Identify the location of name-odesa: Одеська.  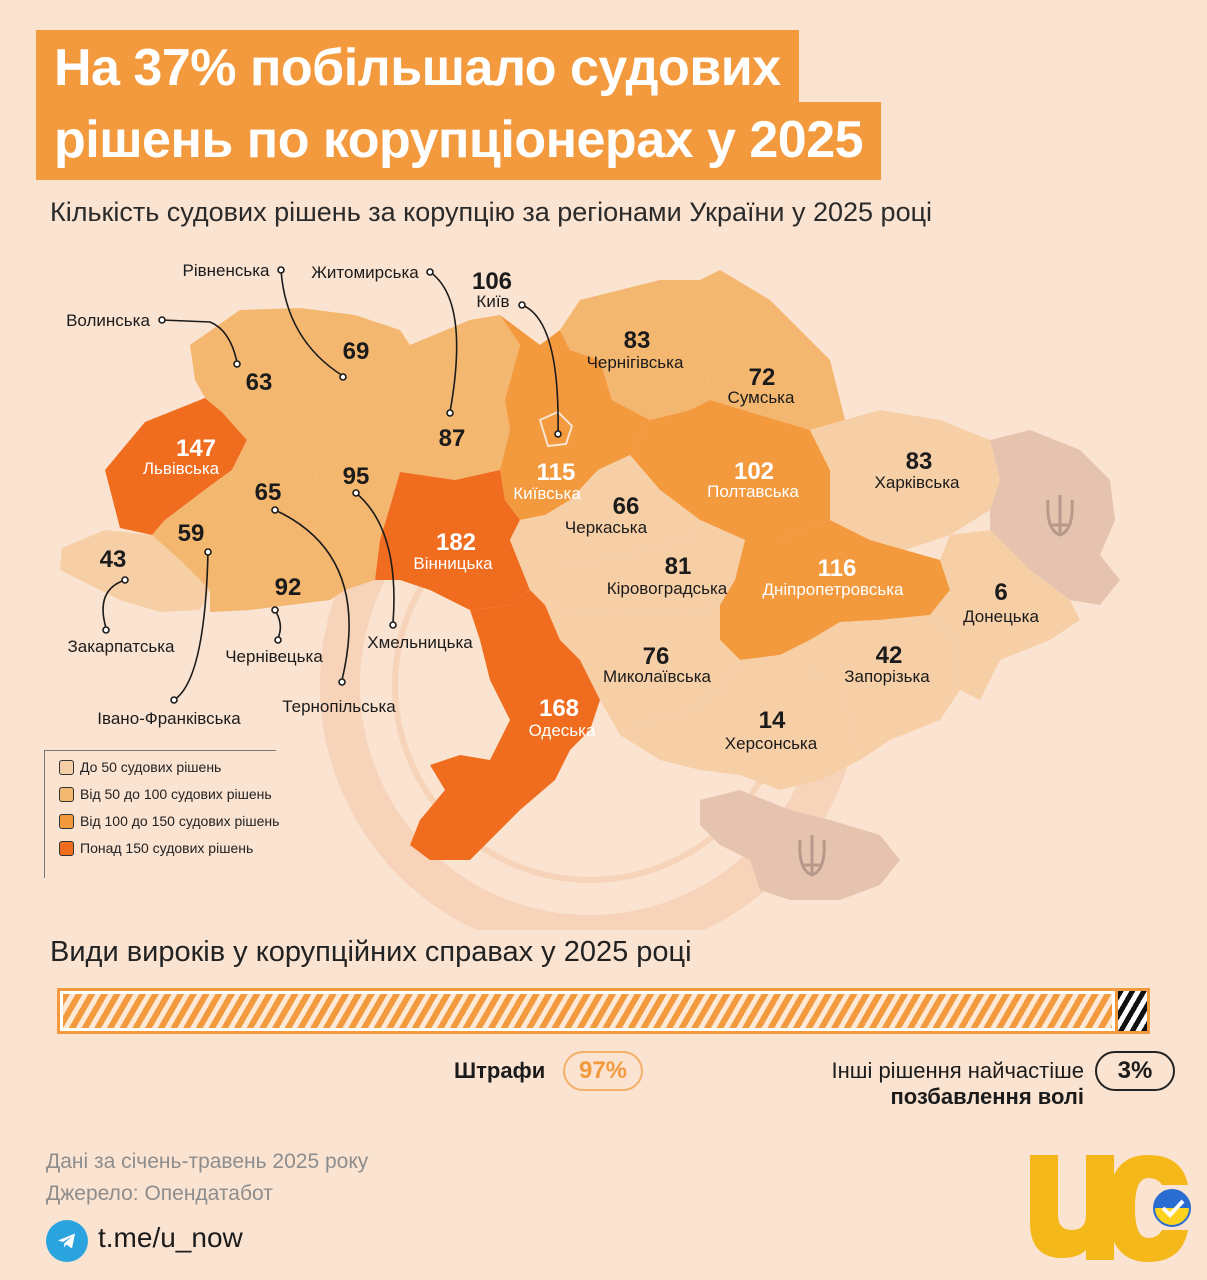
(562, 730).